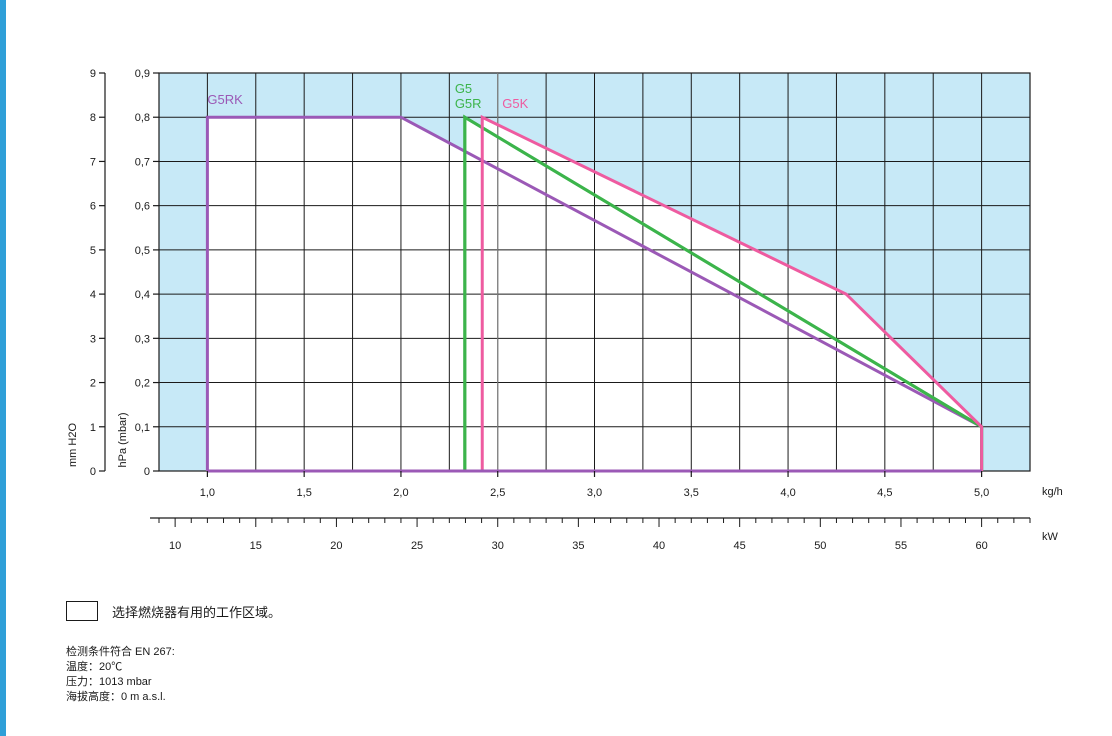 The width and height of the screenshot is (1112, 736). Describe the element at coordinates (123, 439) in the screenshot. I see `y-axis-right-label: hPa (mbar)` at that location.